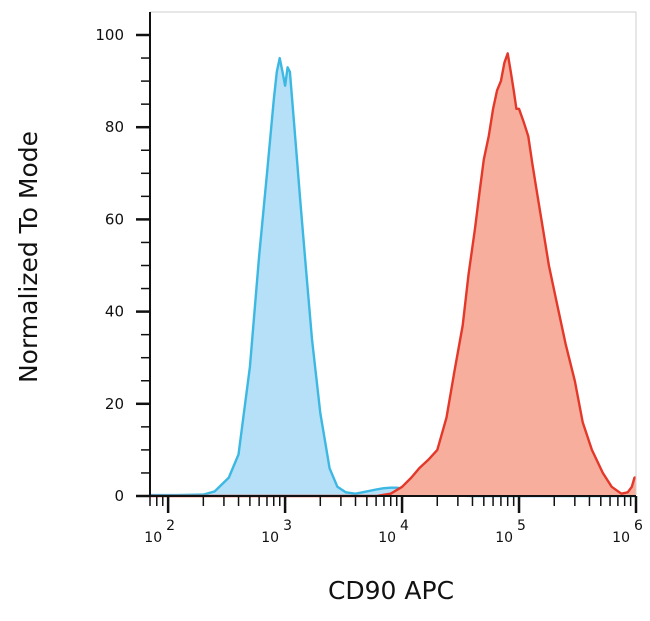  What do you see at coordinates (404, 526) in the screenshot?
I see `x-tick-exponent: 4` at bounding box center [404, 526].